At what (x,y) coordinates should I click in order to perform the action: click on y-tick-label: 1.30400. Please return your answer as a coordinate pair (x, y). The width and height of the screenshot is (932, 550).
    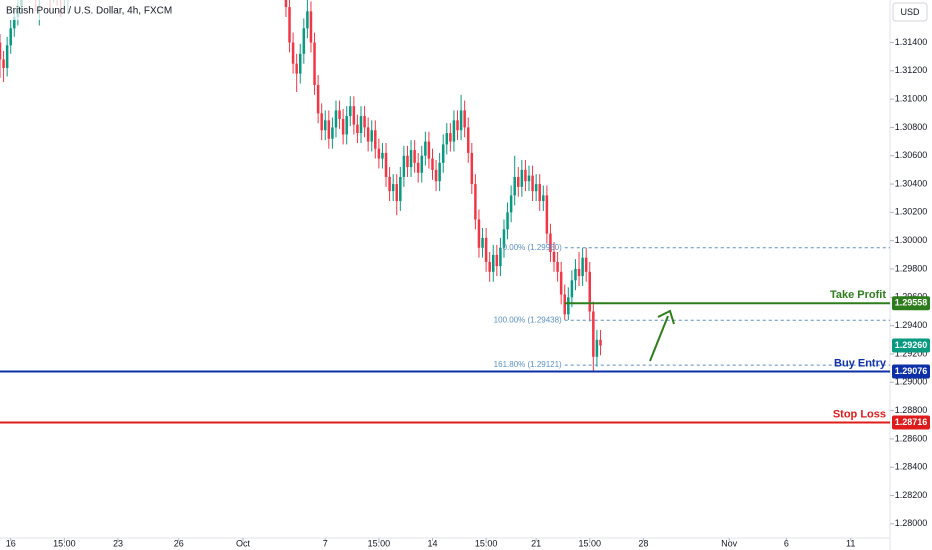
    Looking at the image, I should click on (911, 183).